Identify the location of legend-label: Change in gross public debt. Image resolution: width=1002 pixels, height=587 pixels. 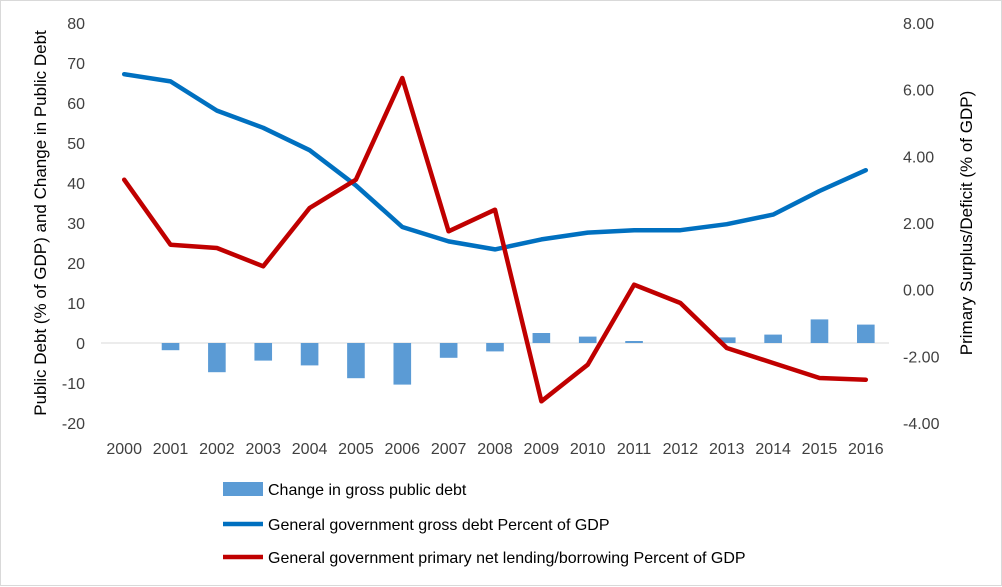
(367, 490).